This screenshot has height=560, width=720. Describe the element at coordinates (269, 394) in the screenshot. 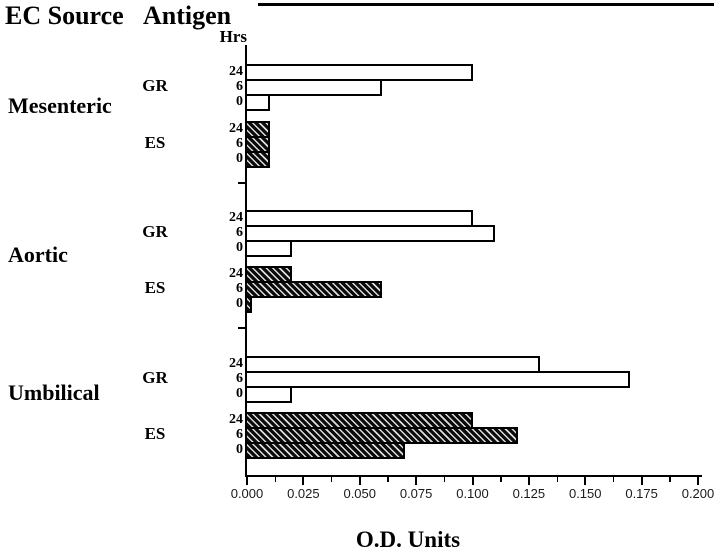

I see `bar-umbilical-gr-0h` at that location.